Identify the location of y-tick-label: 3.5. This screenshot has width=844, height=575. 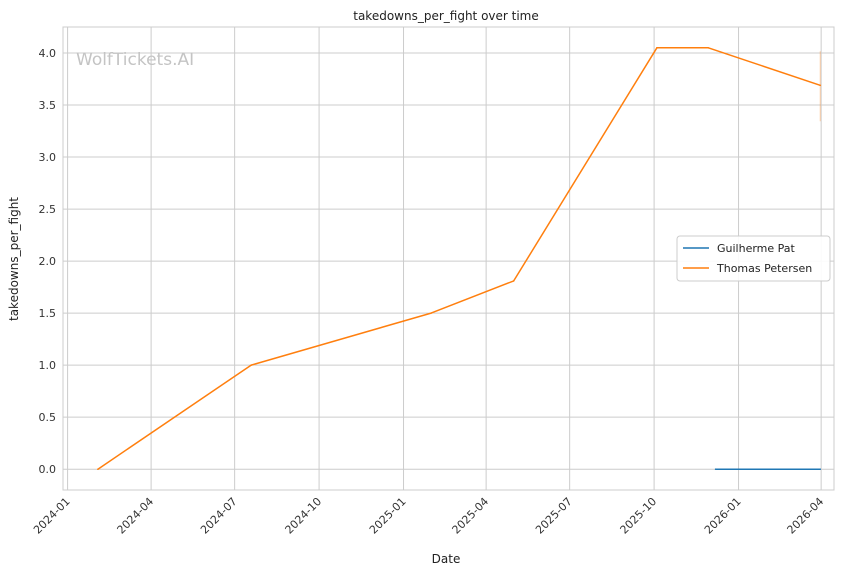
(48, 105).